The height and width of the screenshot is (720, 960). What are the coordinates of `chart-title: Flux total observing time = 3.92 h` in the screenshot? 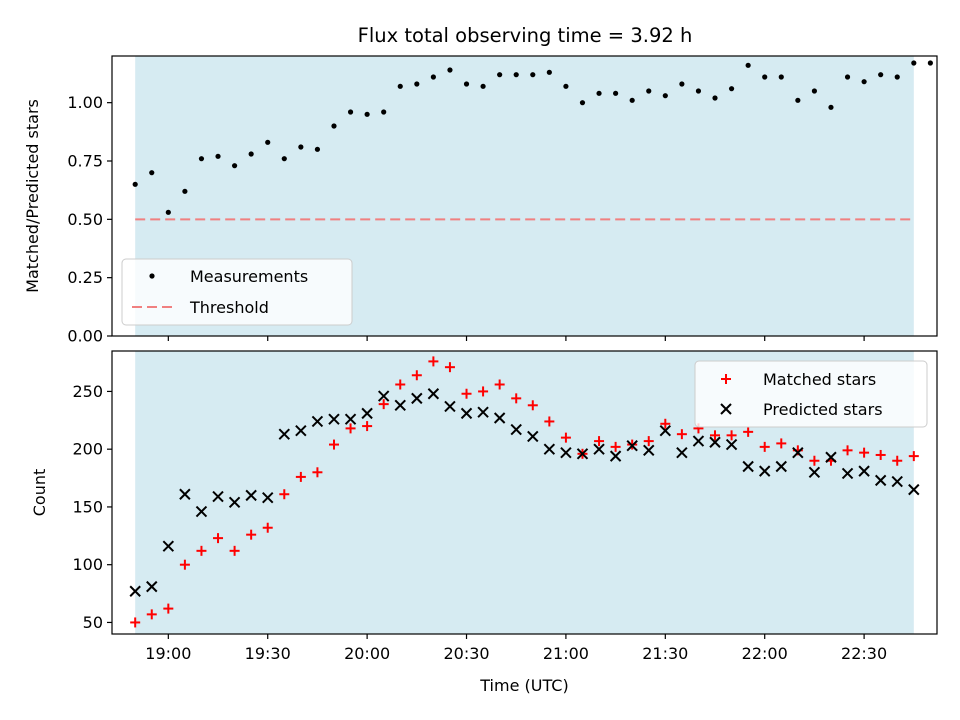 It's located at (525, 35).